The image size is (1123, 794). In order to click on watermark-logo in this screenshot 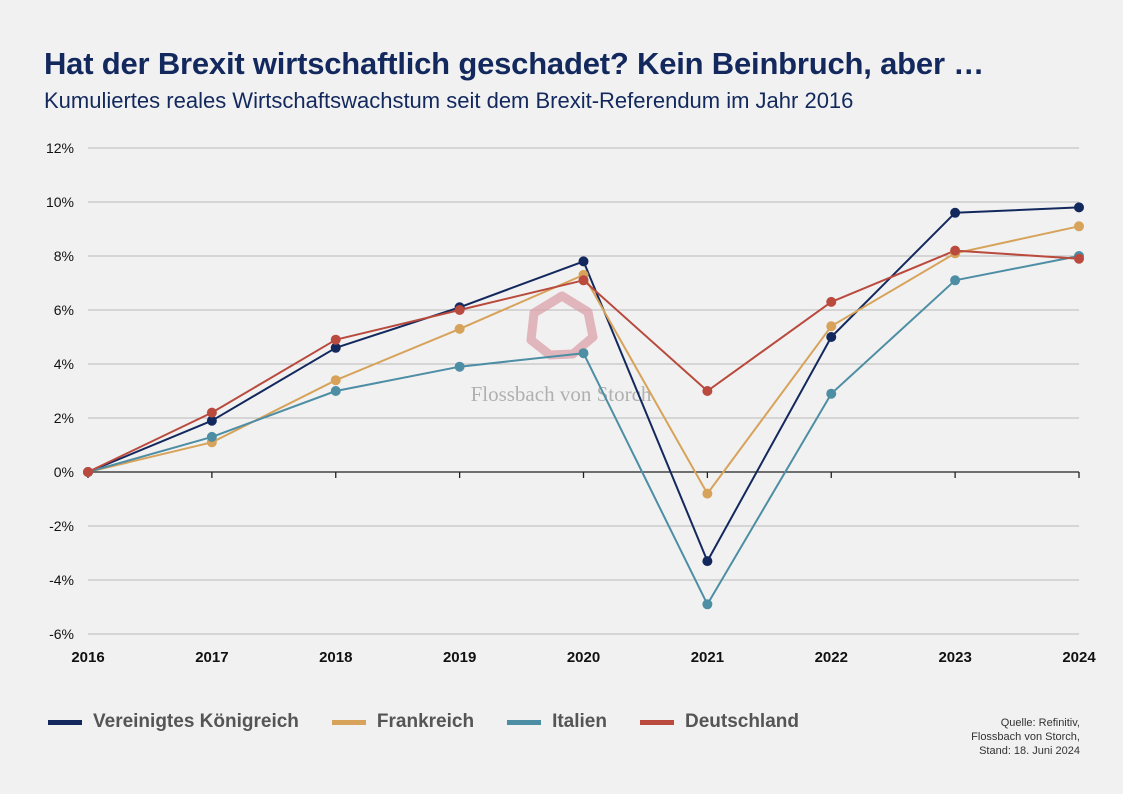, I will do `click(562, 325)`.